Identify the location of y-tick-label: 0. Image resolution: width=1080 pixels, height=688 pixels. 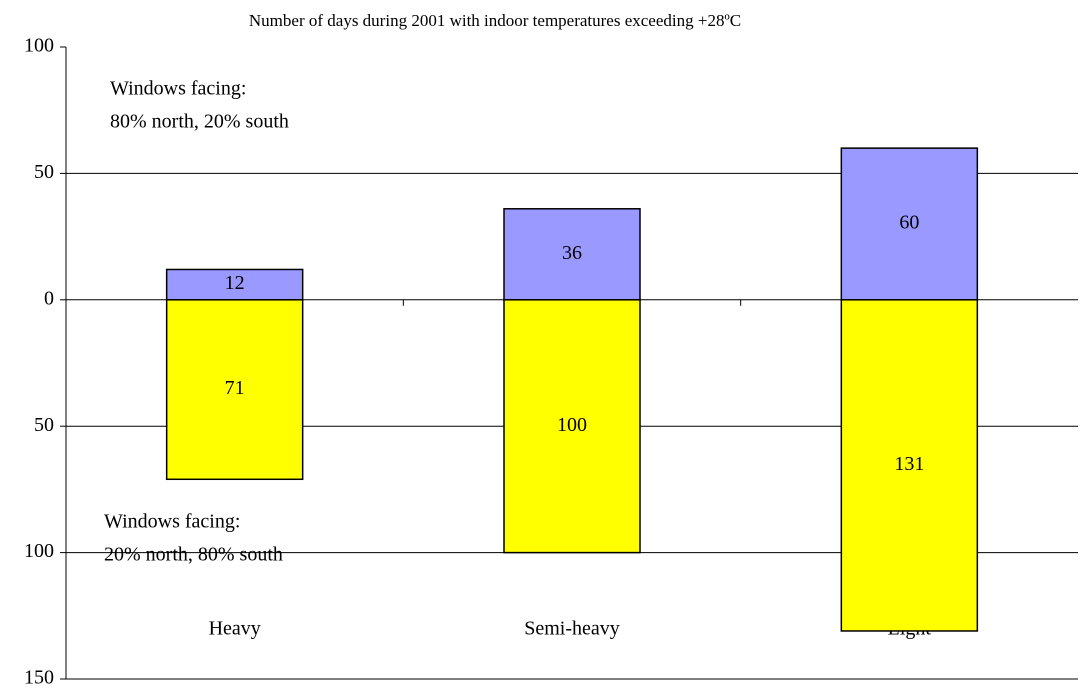
(49, 298).